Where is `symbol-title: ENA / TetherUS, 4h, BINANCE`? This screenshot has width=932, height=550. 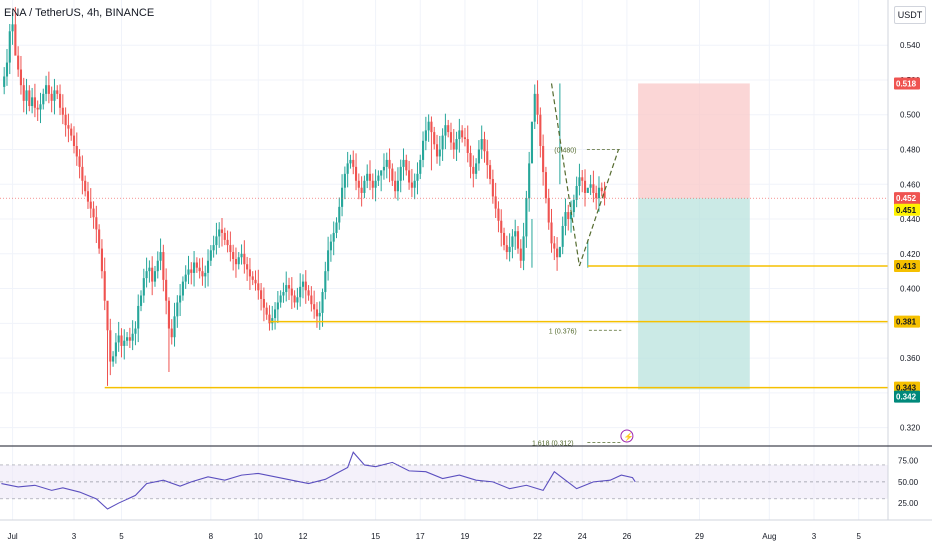 symbol-title: ENA / TetherUS, 4h, BINANCE is located at coordinates (79, 13).